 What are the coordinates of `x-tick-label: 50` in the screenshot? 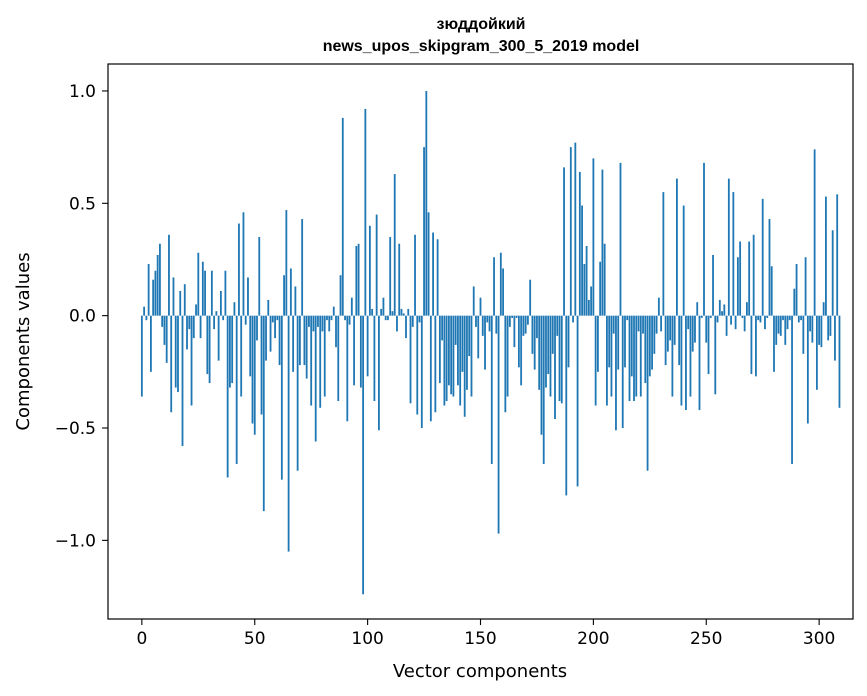 It's located at (255, 639).